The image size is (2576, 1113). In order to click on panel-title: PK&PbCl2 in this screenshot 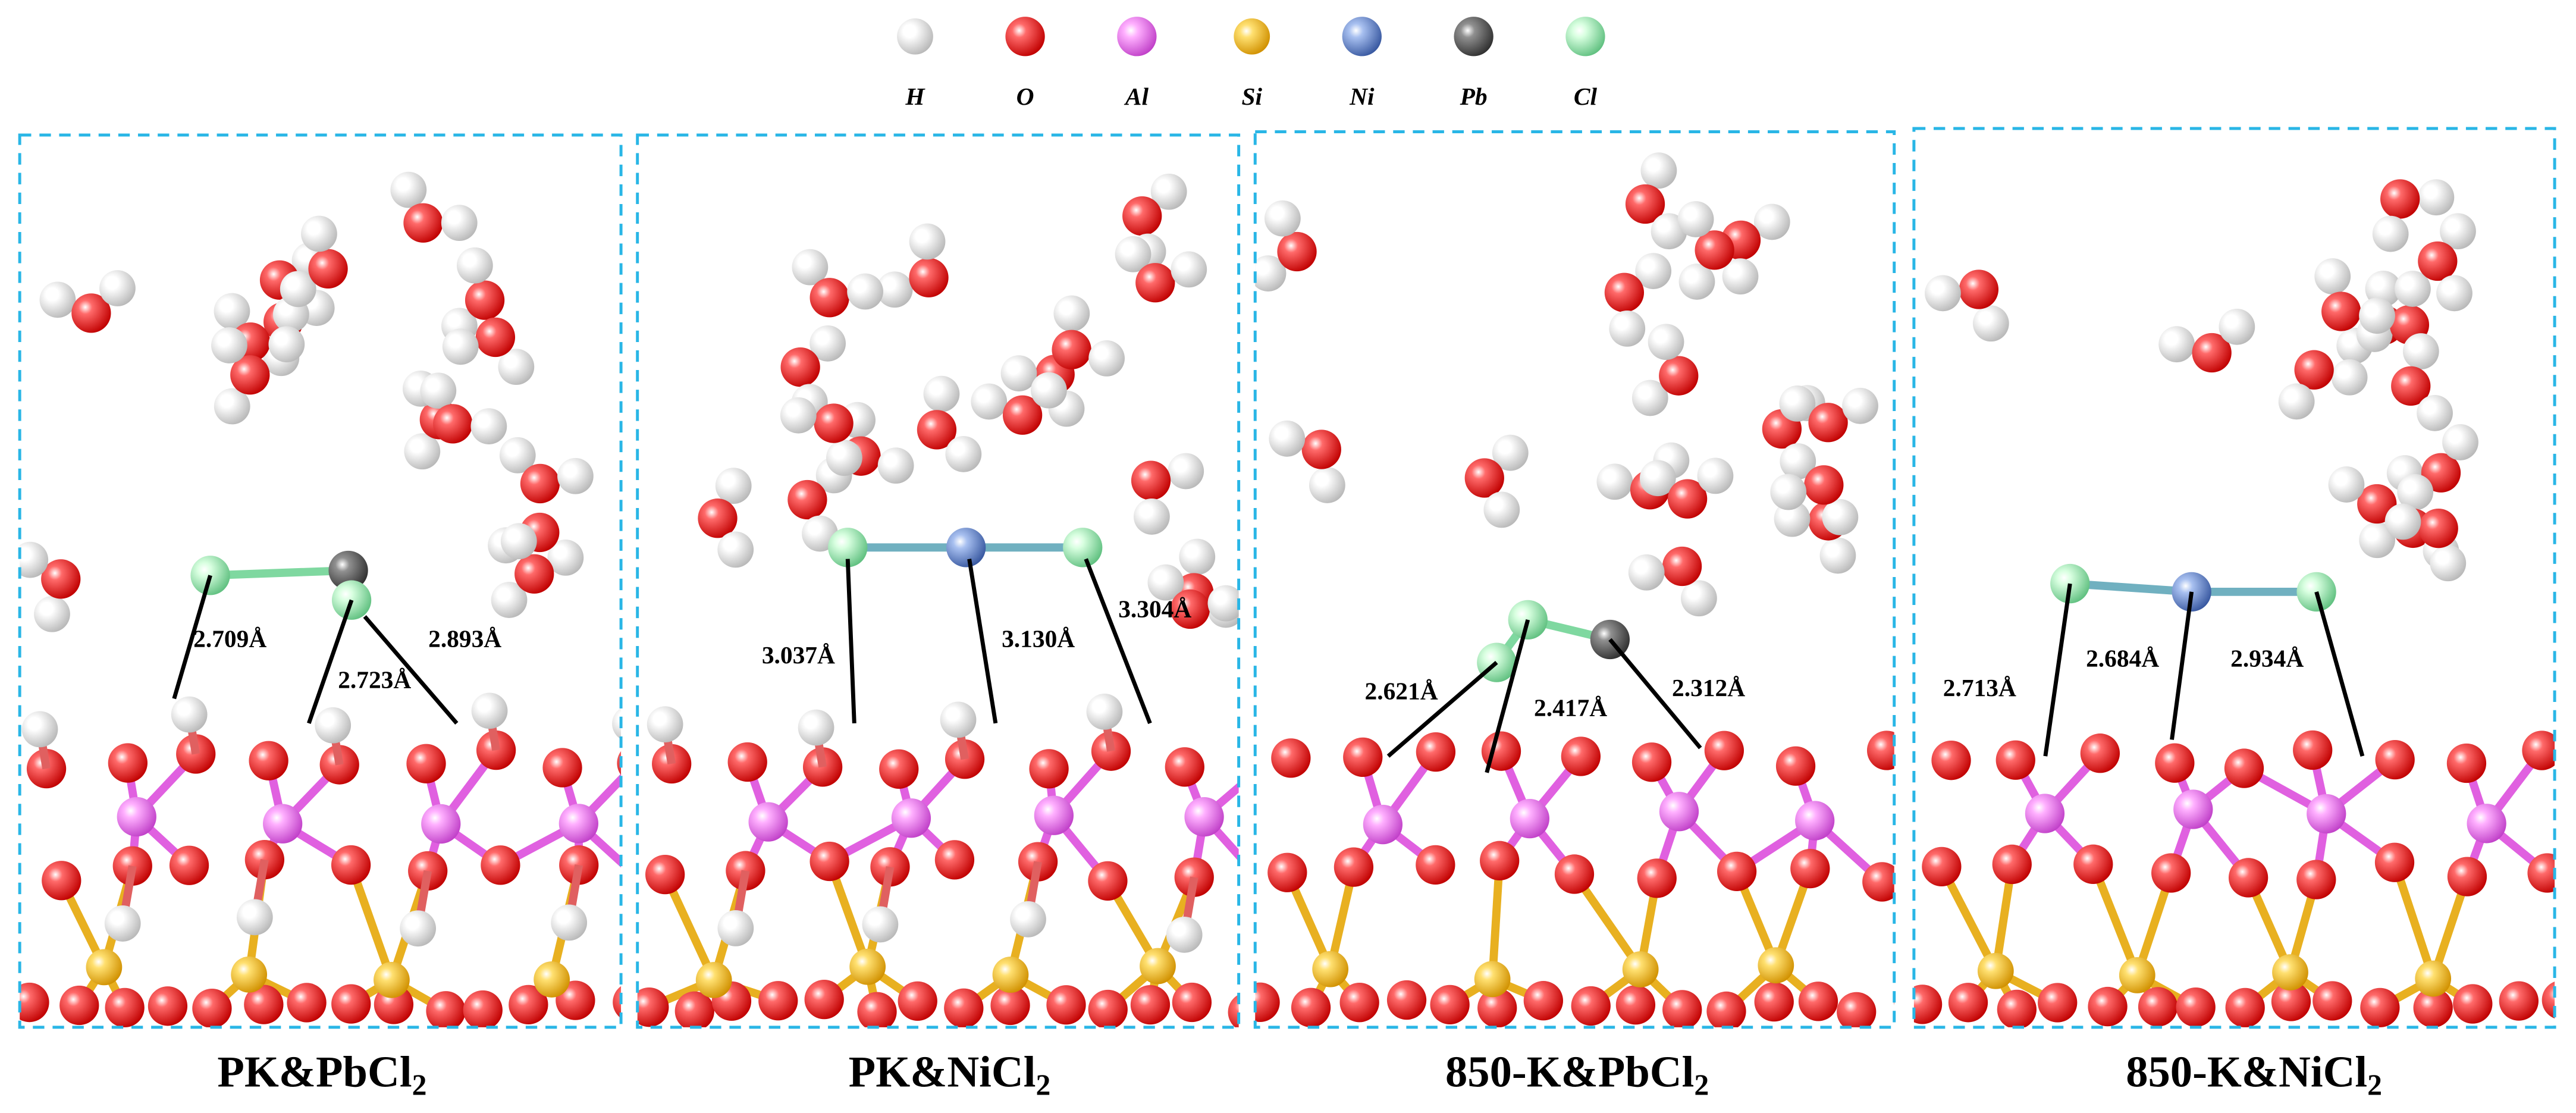, I will do `click(321, 1075)`.